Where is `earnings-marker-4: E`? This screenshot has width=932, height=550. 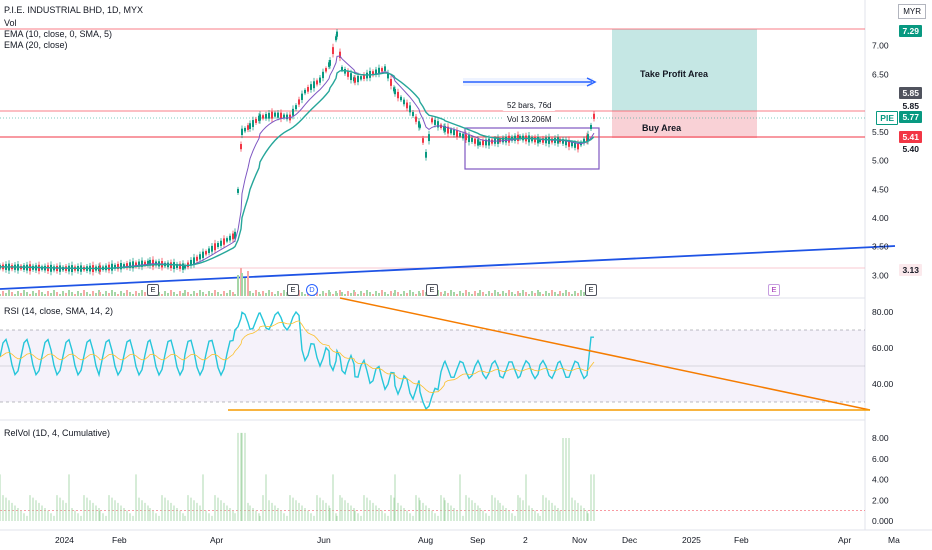
earnings-marker-4: E is located at coordinates (591, 290).